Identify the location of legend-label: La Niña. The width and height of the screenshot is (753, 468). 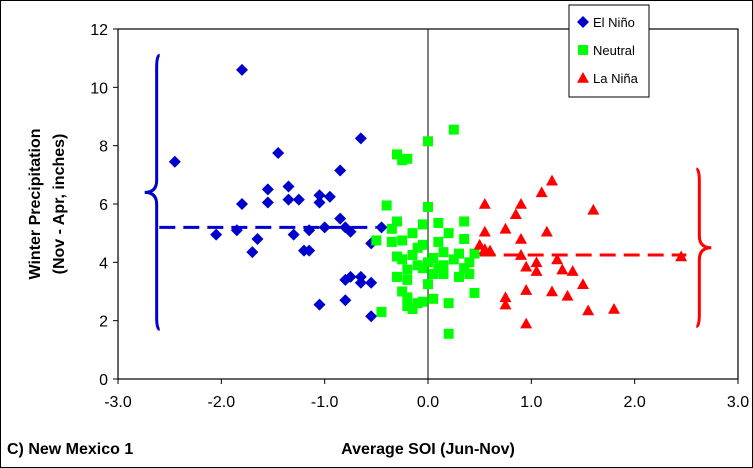
(616, 78).